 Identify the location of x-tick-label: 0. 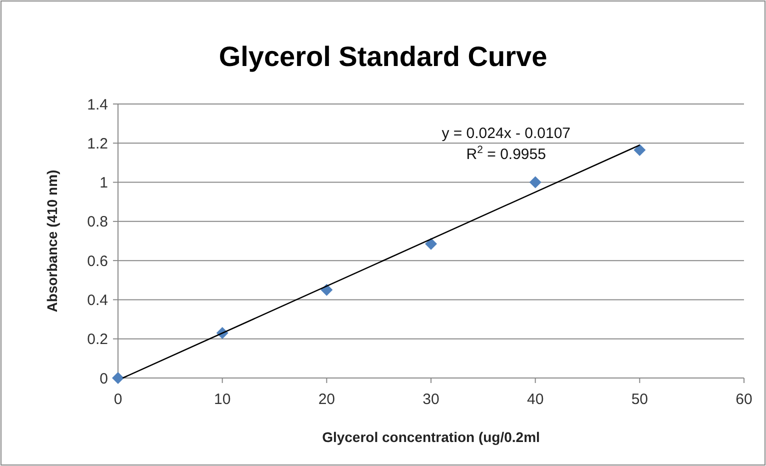
(118, 399).